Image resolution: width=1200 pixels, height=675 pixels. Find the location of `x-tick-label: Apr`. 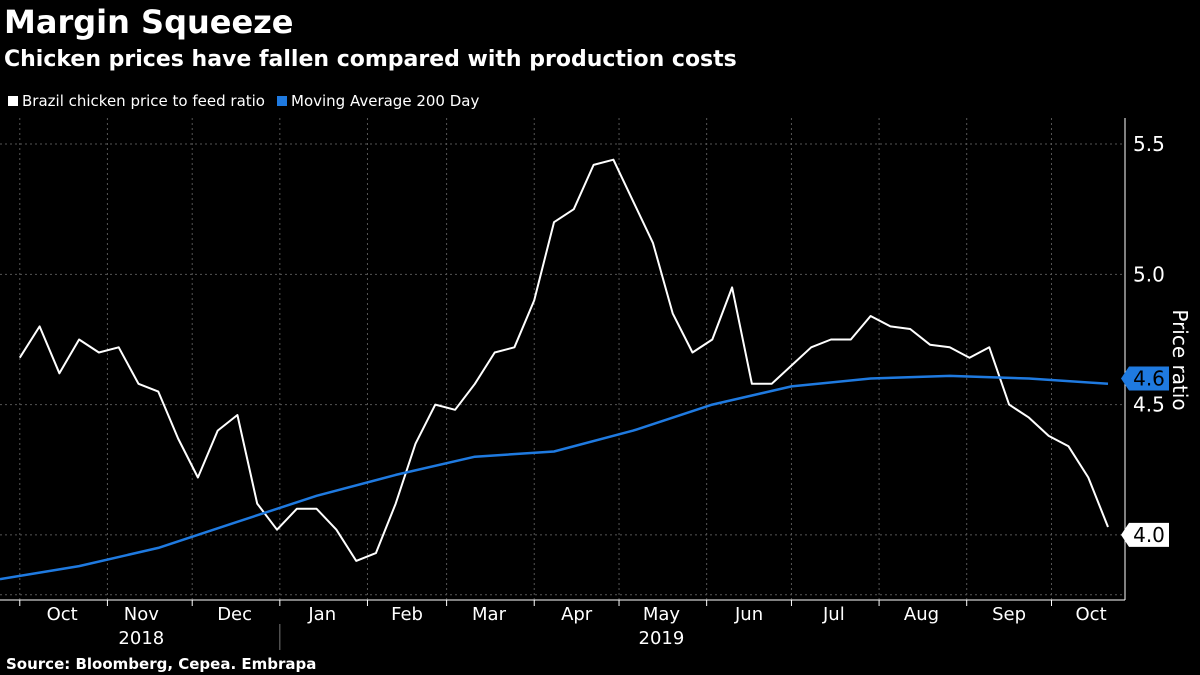

x-tick-label: Apr is located at coordinates (577, 614).